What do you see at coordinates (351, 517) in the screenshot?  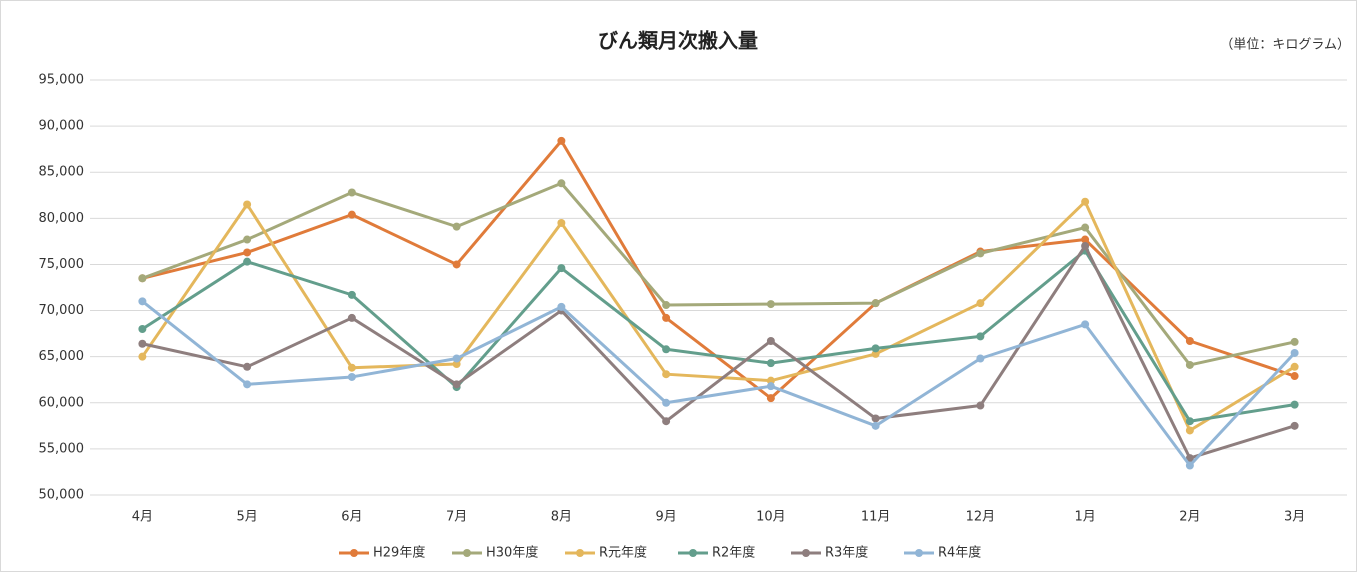 I see `x-tick-label: 6月` at bounding box center [351, 517].